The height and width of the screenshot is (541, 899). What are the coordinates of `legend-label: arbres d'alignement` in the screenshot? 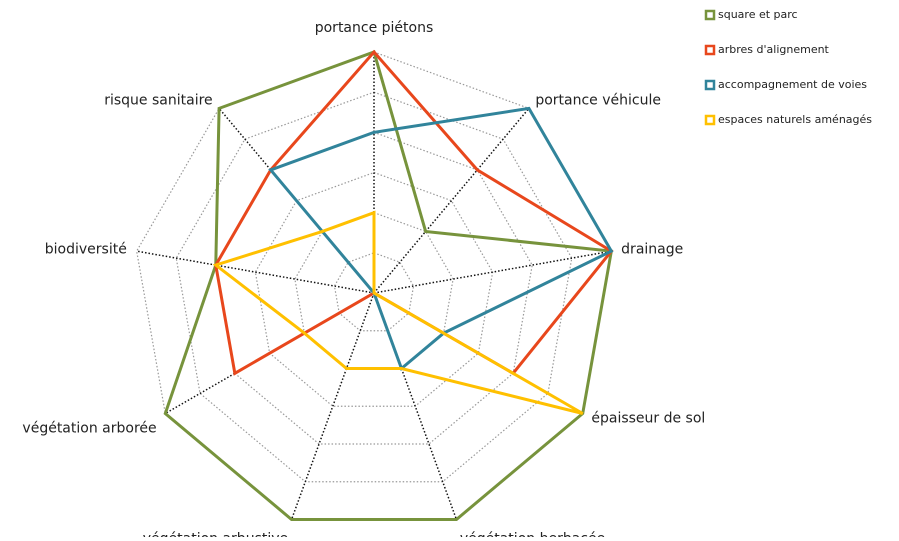 It's located at (774, 49).